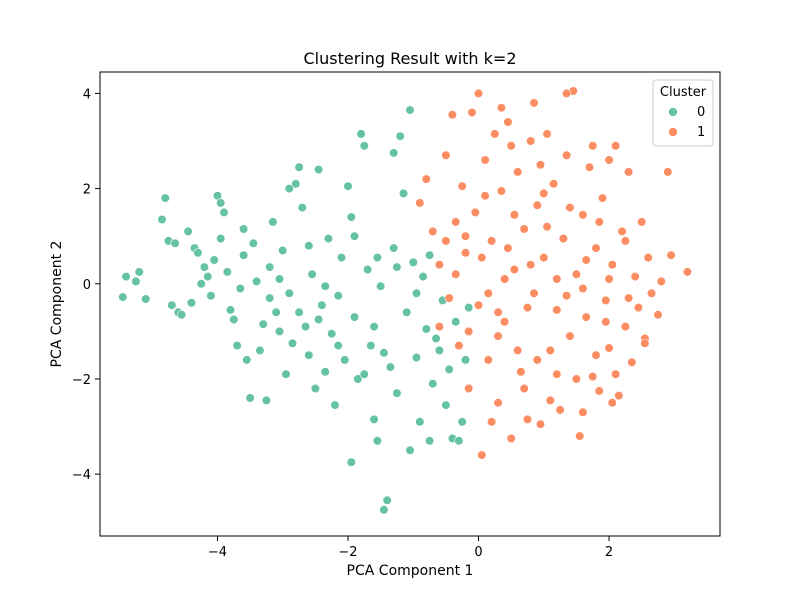 Image resolution: width=800 pixels, height=600 pixels. Describe the element at coordinates (57, 304) in the screenshot. I see `y-axis-label: PCA Component 2` at that location.